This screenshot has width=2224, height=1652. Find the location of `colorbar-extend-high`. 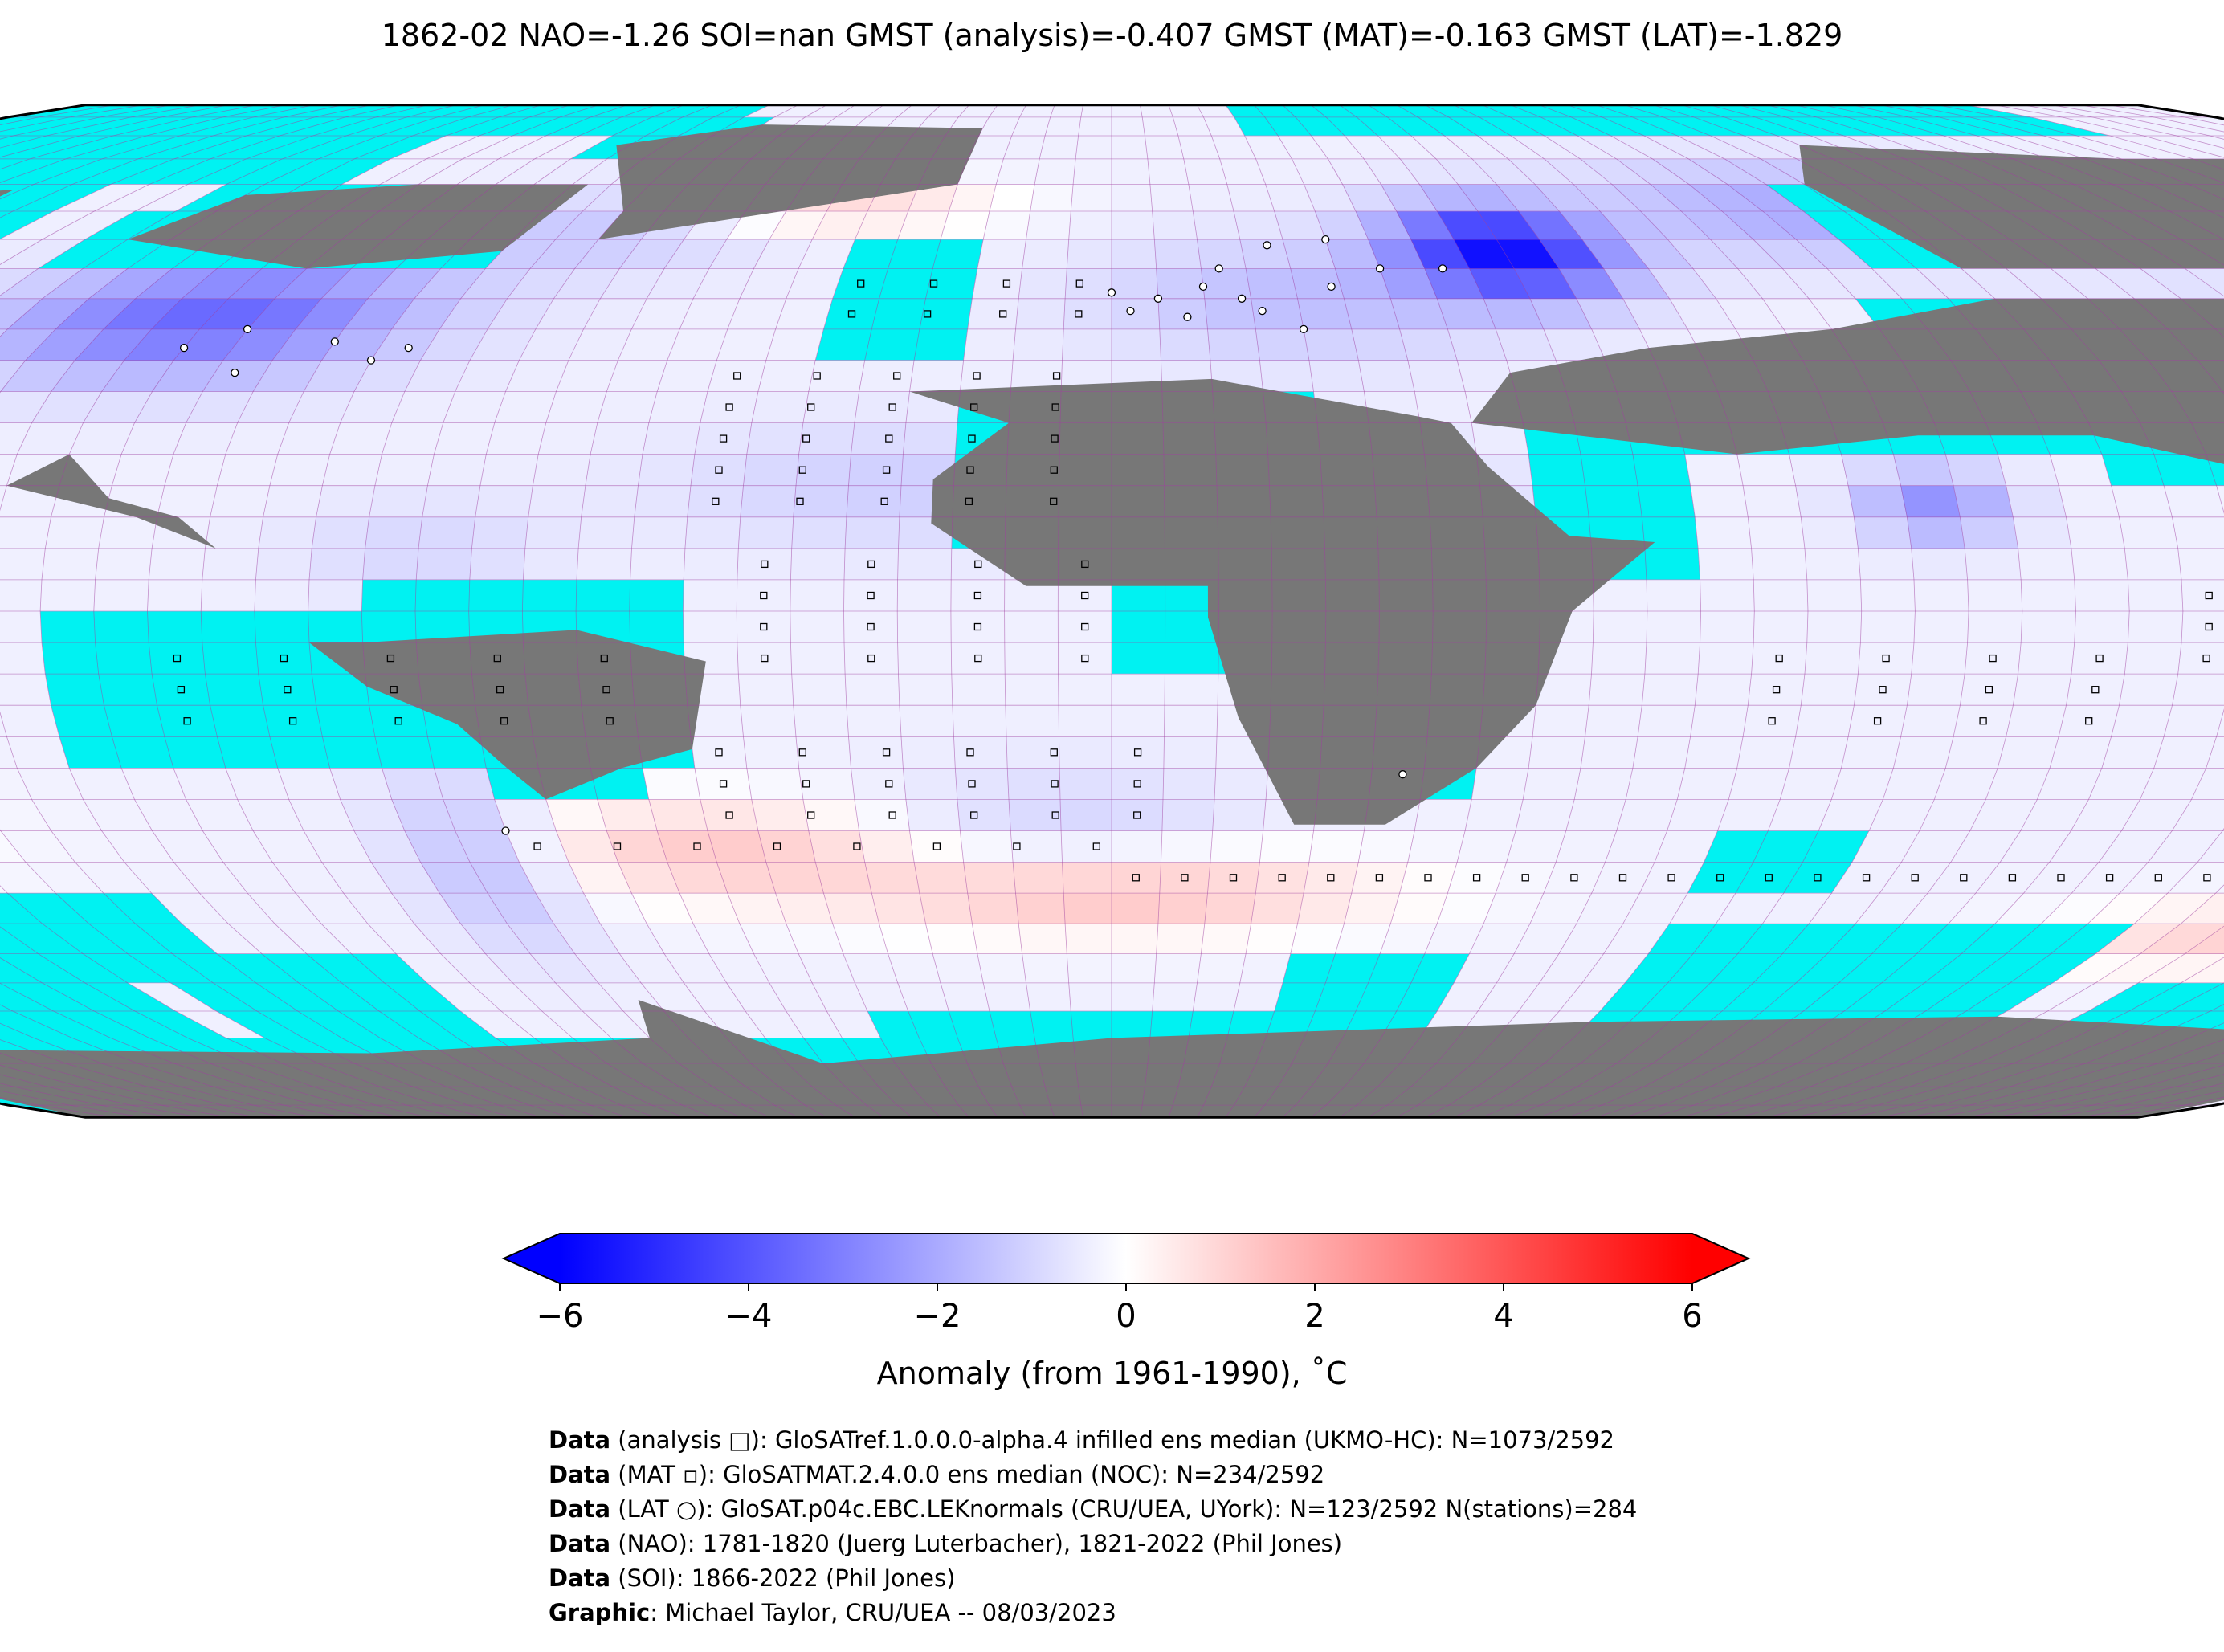

colorbar-extend-high is located at coordinates (1720, 1258).